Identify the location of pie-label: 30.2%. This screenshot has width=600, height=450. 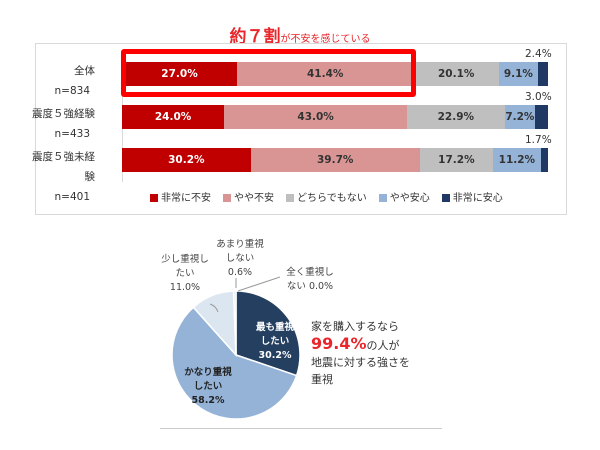
(275, 355).